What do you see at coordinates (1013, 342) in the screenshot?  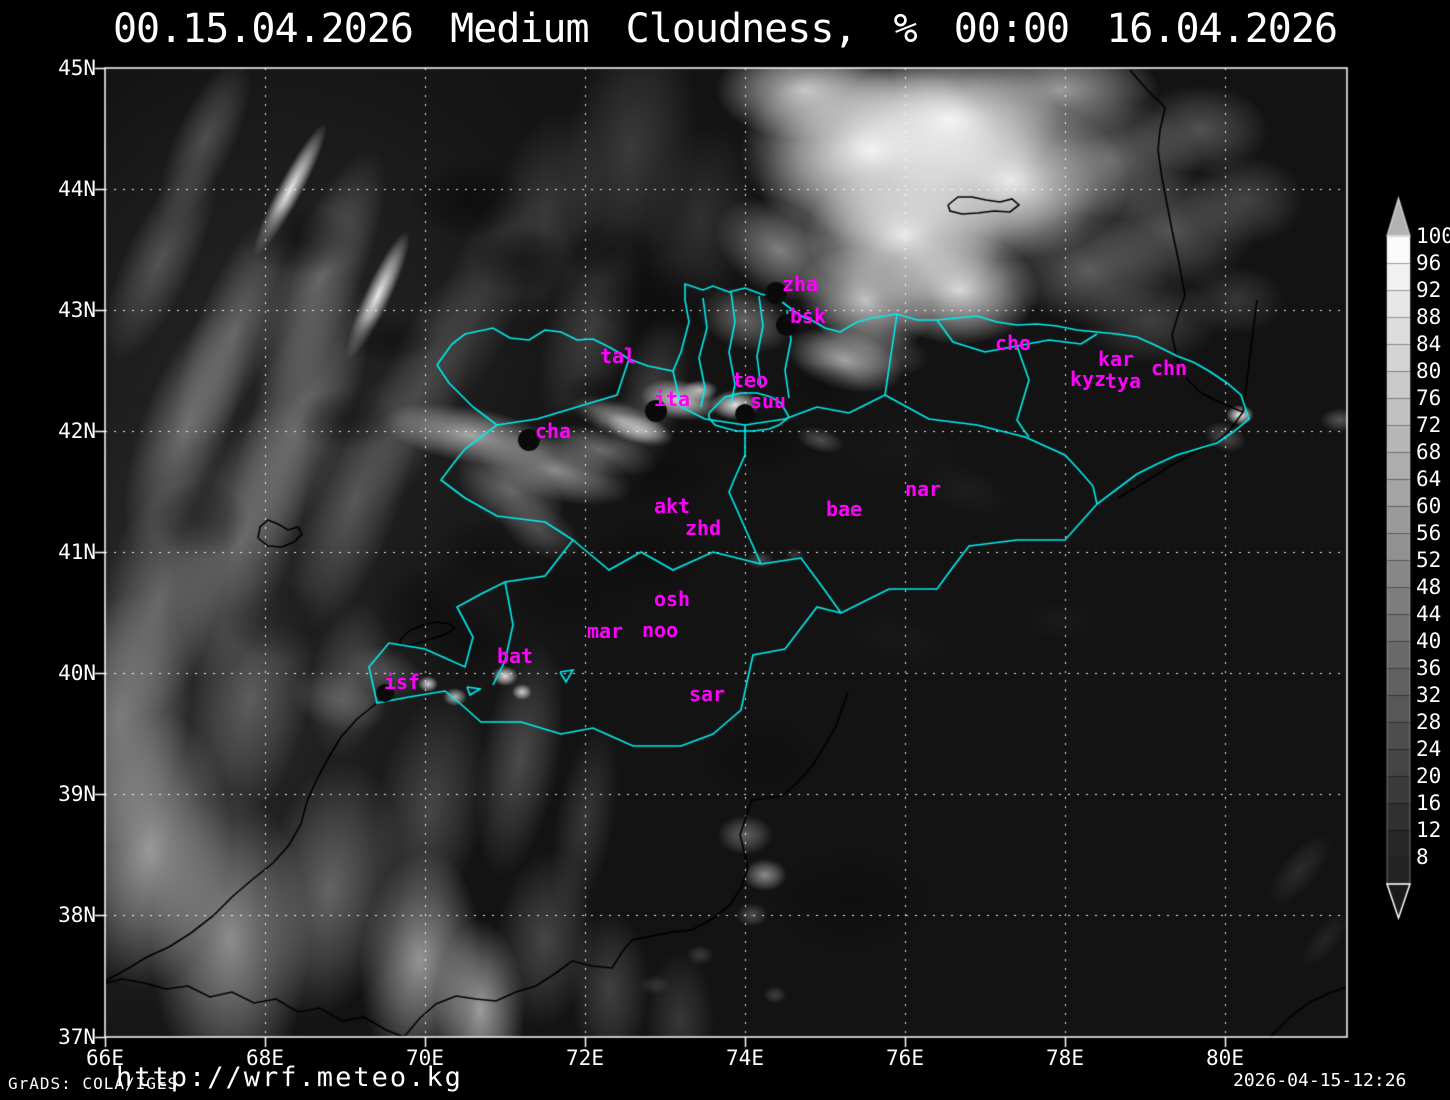 I see `city-label-cho: cho` at bounding box center [1013, 342].